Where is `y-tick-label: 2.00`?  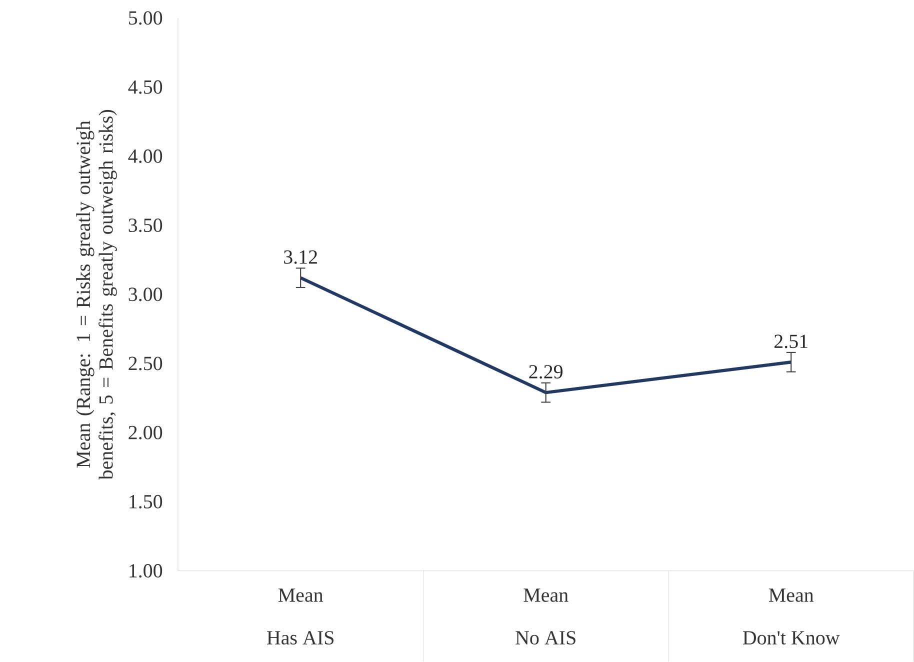
y-tick-label: 2.00 is located at coordinates (145, 433).